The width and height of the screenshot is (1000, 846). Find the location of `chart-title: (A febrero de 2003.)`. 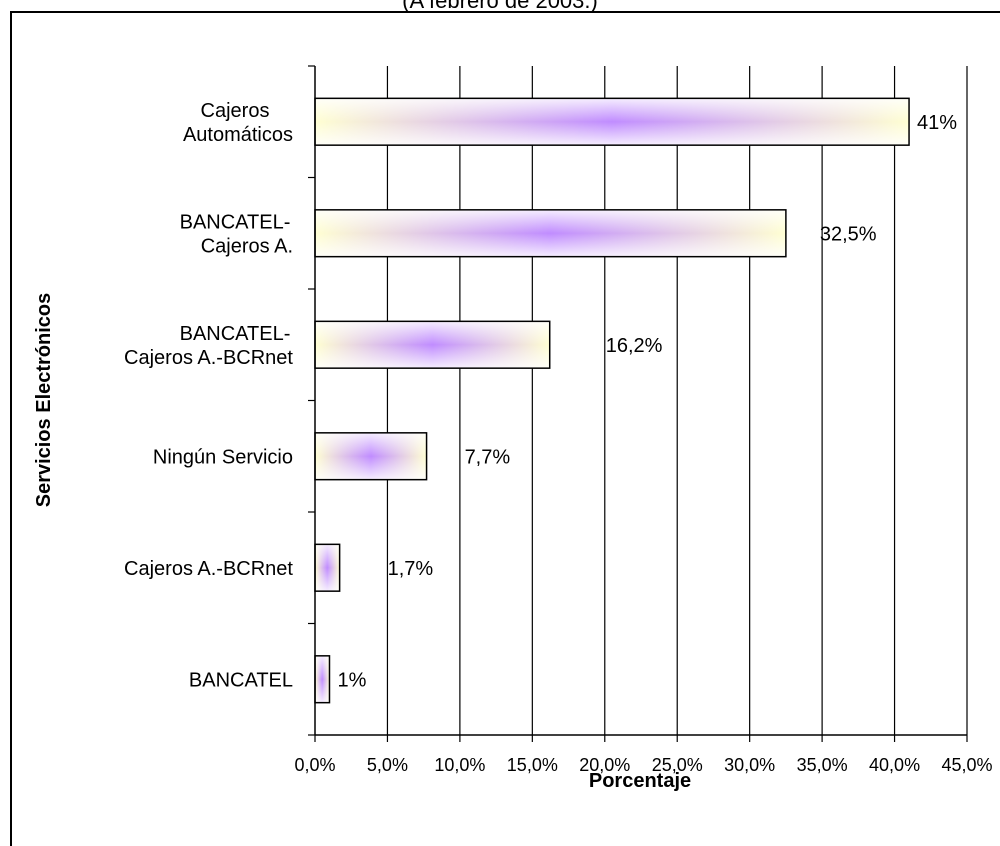

chart-title: (A febrero de 2003.) is located at coordinates (500, 6).